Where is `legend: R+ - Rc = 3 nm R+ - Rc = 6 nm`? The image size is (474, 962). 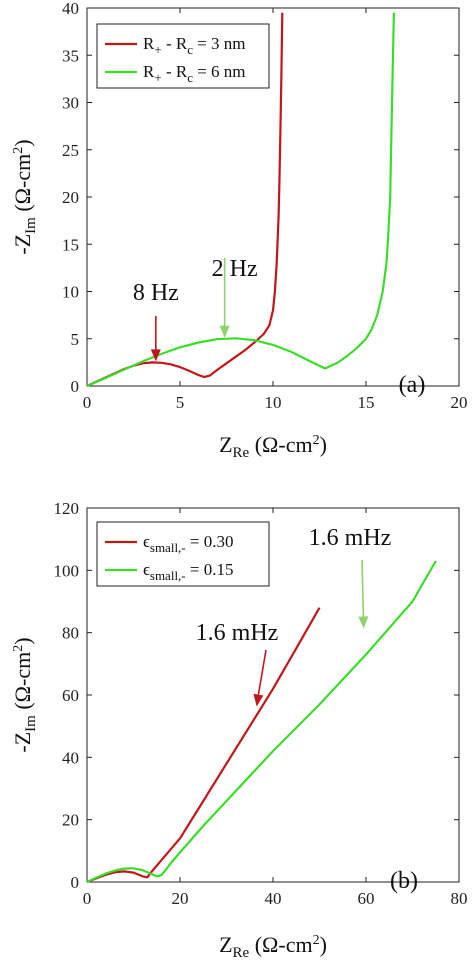 legend: R+ - Rc = 3 nm R+ - Rc = 6 nm is located at coordinates (183, 56).